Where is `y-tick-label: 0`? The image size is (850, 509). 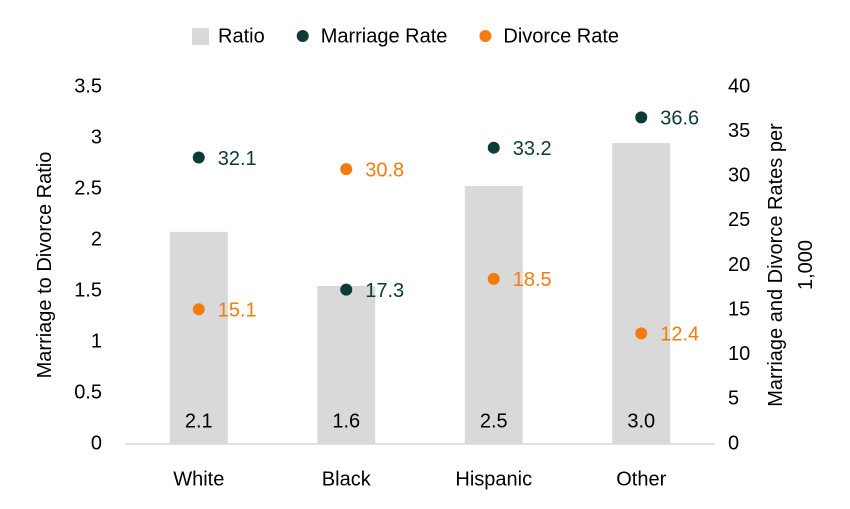
y-tick-label: 0 is located at coordinates (96, 443).